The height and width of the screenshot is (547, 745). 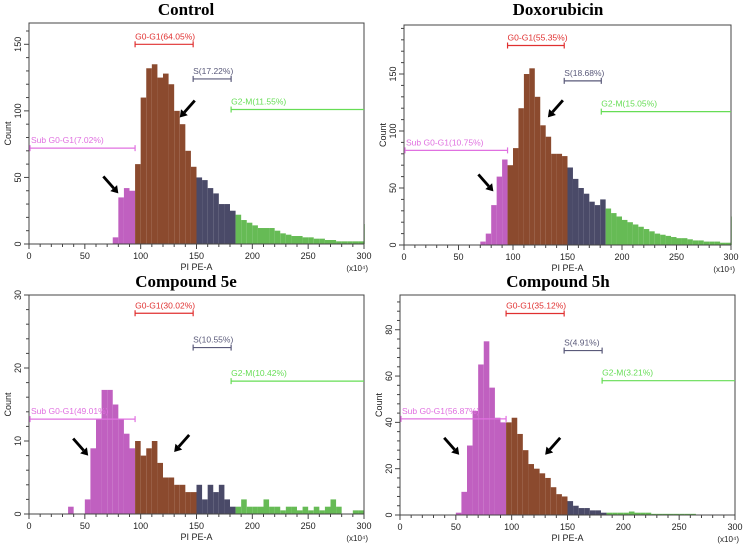 What do you see at coordinates (308, 526) in the screenshot?
I see `x-tick-label: 250` at bounding box center [308, 526].